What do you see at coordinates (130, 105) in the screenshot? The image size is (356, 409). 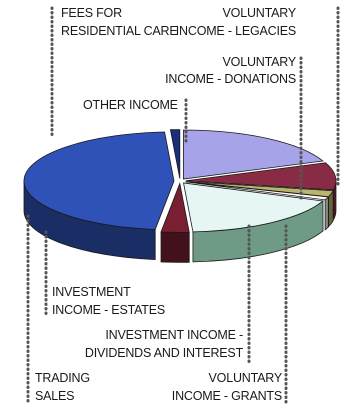 I see `slice-label-7-0: OTHER INCOME` at bounding box center [130, 105].